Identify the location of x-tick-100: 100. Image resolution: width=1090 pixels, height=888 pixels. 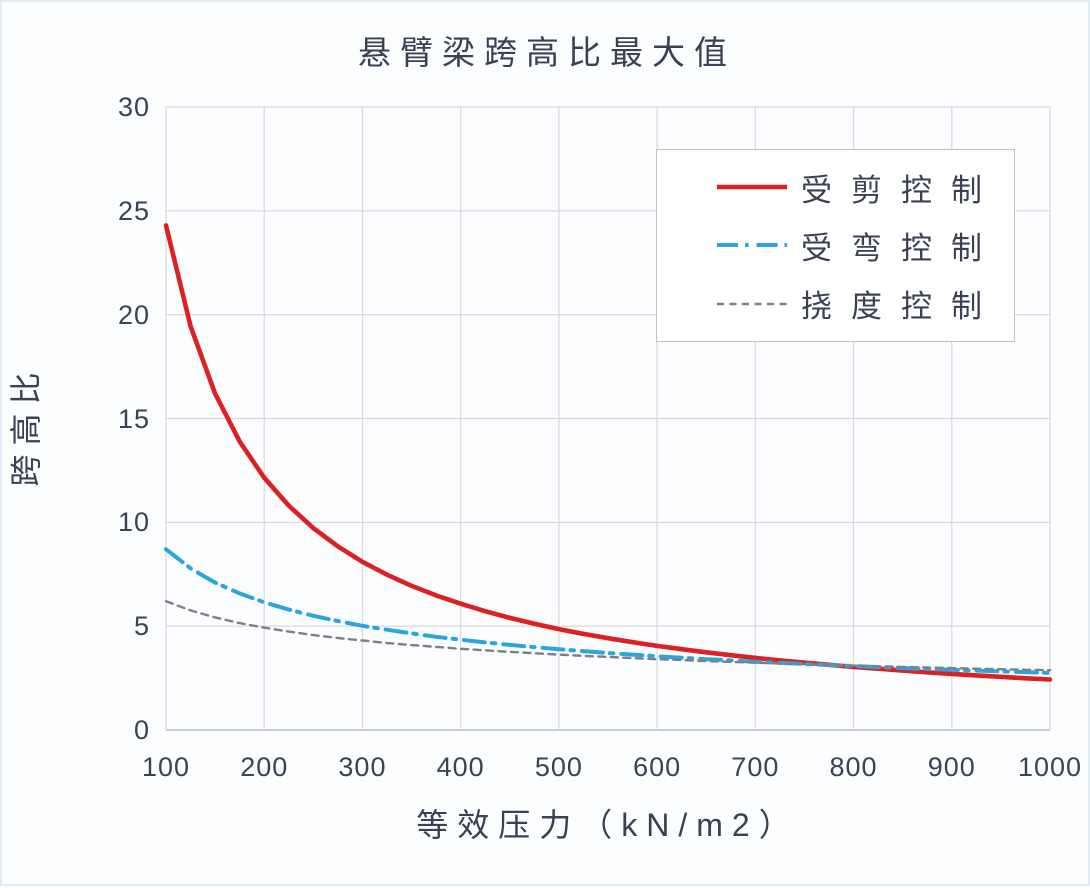
(166, 767).